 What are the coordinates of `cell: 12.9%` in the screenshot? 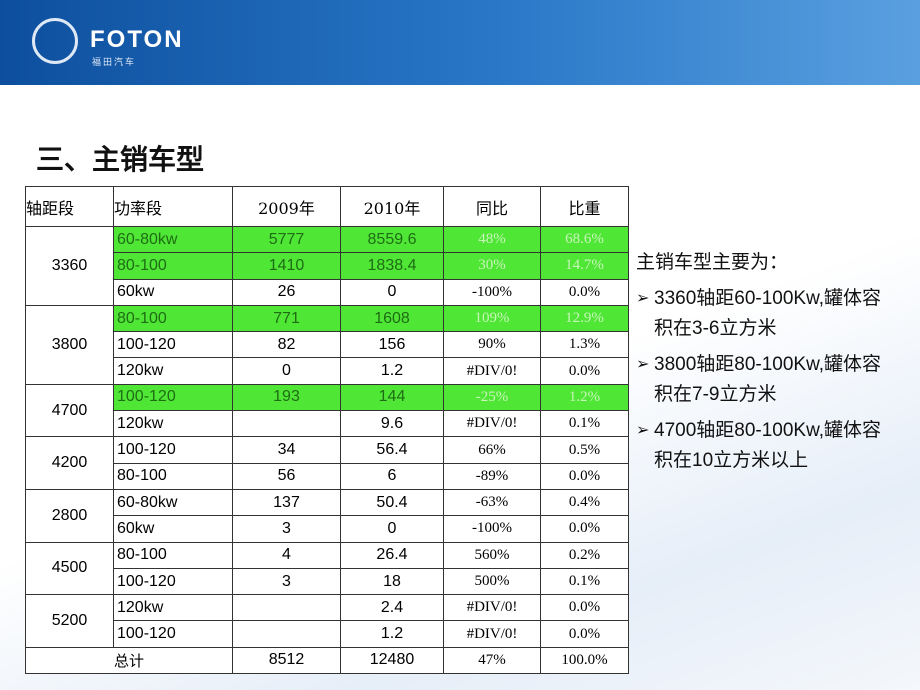 It's located at (584, 318).